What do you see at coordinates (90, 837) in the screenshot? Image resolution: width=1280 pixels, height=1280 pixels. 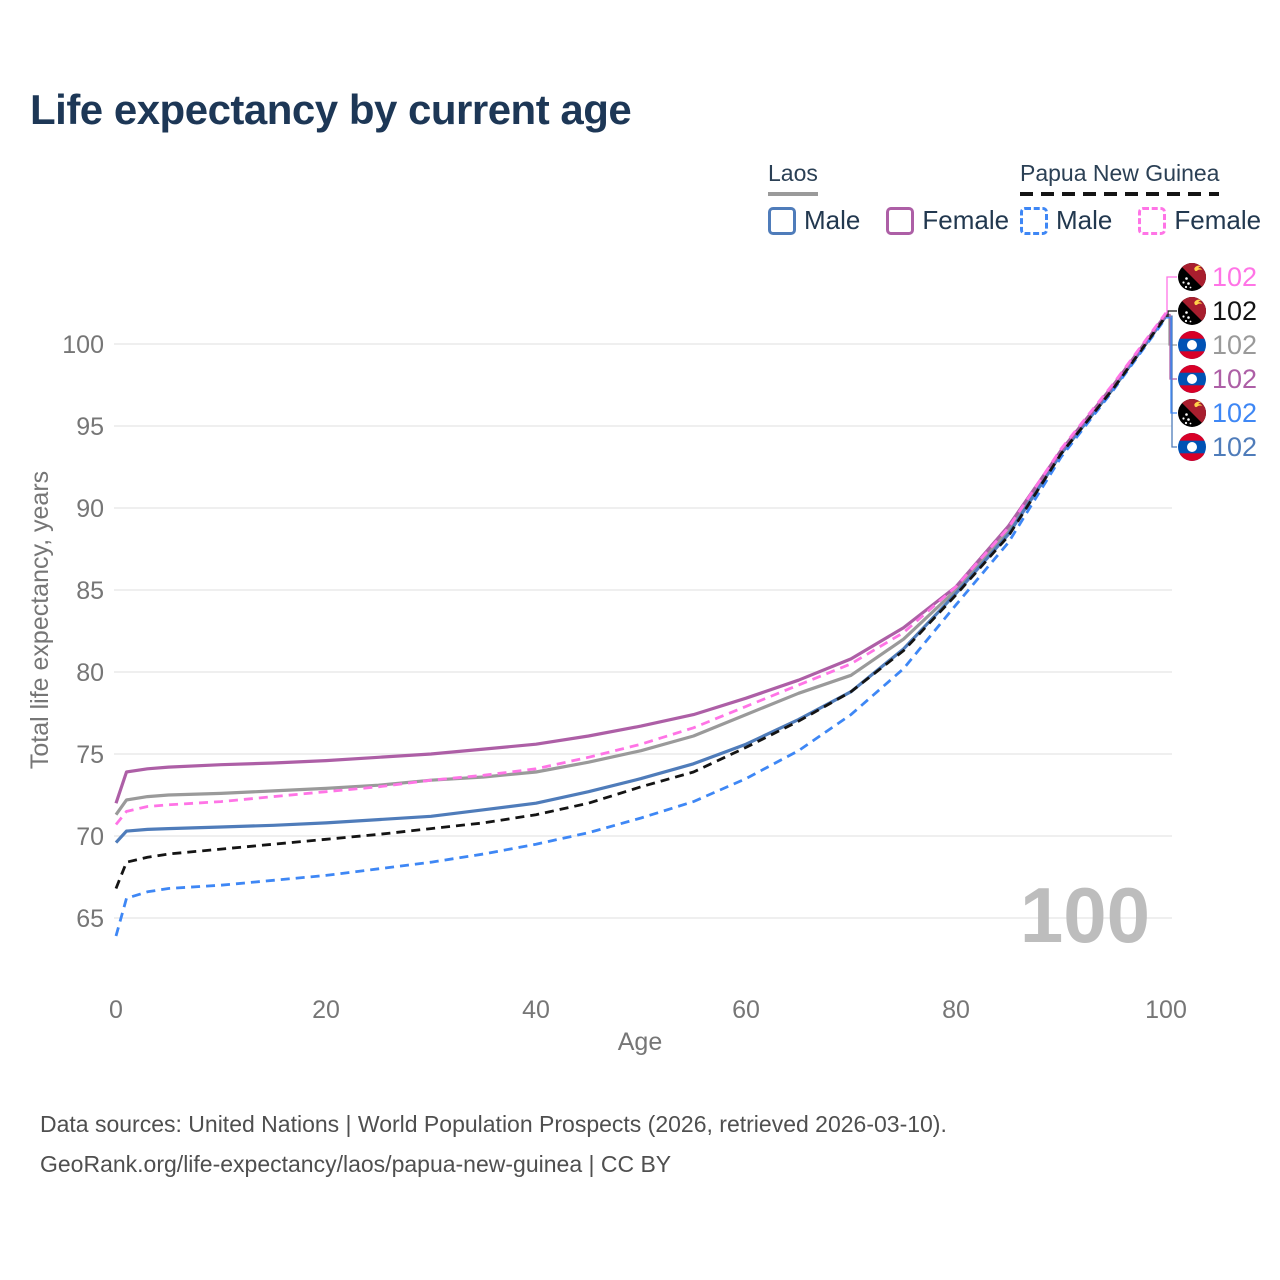 I see `y-tick-70: 70` at bounding box center [90, 837].